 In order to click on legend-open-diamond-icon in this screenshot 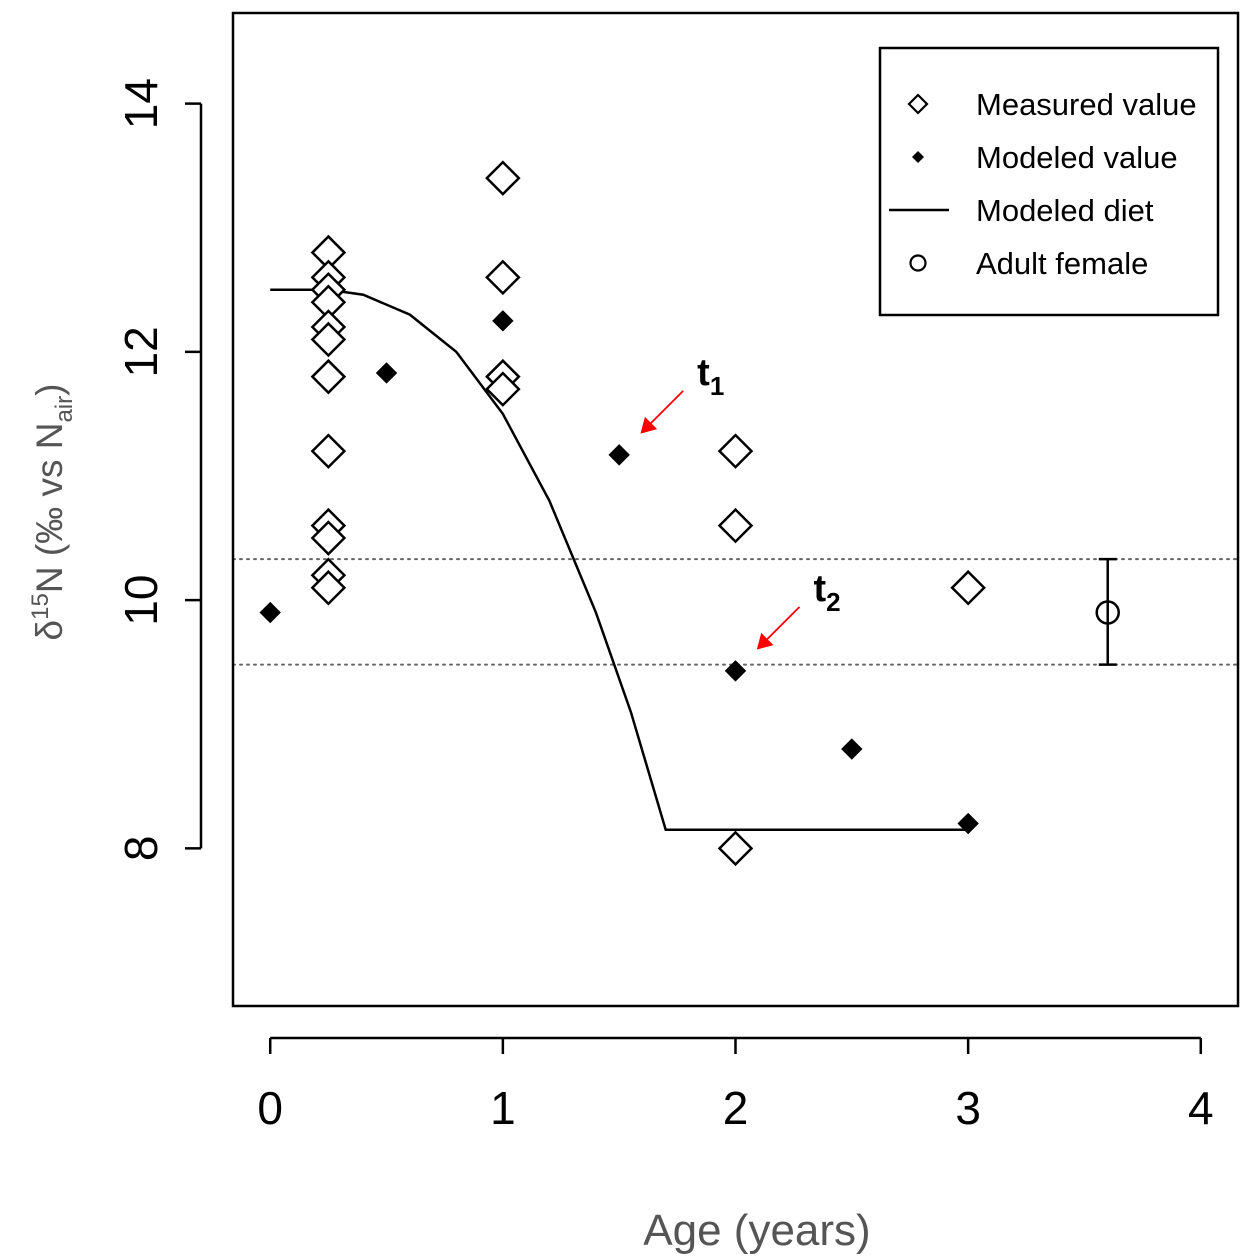, I will do `click(918, 104)`.